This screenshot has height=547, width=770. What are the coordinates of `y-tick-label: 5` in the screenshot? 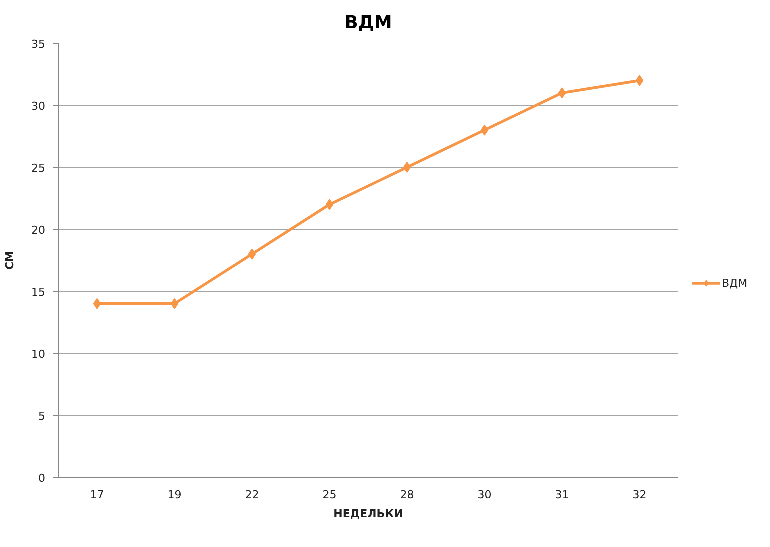 It's located at (42, 416).